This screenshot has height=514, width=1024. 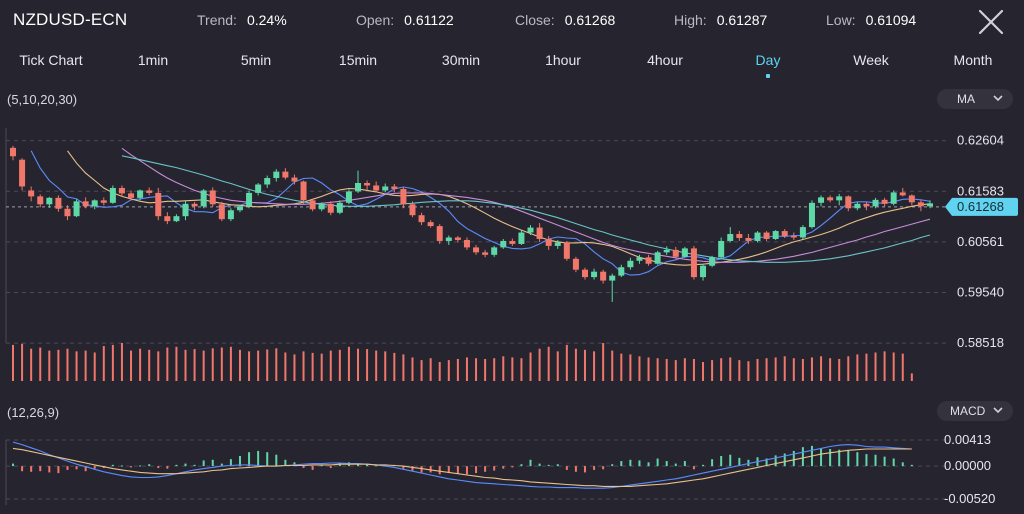 What do you see at coordinates (256, 60) in the screenshot?
I see `tab-5min: 5min` at bounding box center [256, 60].